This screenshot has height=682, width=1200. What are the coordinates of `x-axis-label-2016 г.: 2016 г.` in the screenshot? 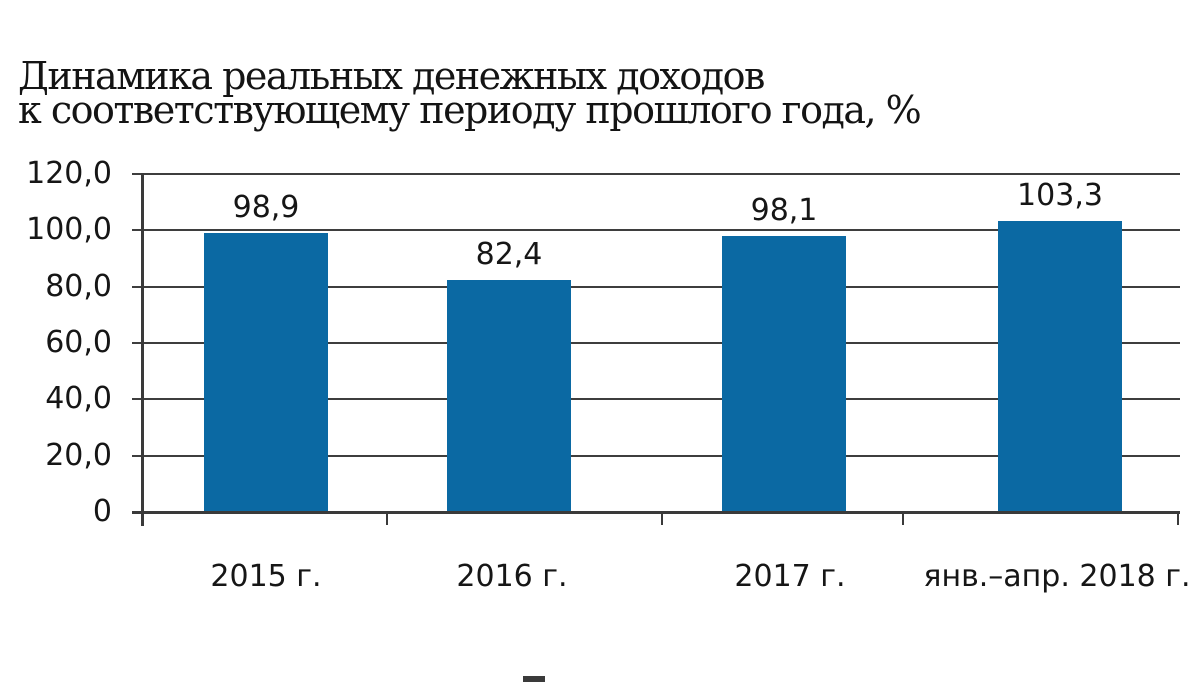 It's located at (512, 576).